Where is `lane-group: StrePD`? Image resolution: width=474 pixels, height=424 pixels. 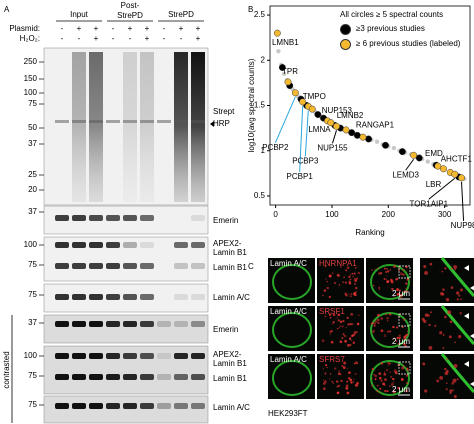
lane-group: StrePD is located at coordinates (130, 15).